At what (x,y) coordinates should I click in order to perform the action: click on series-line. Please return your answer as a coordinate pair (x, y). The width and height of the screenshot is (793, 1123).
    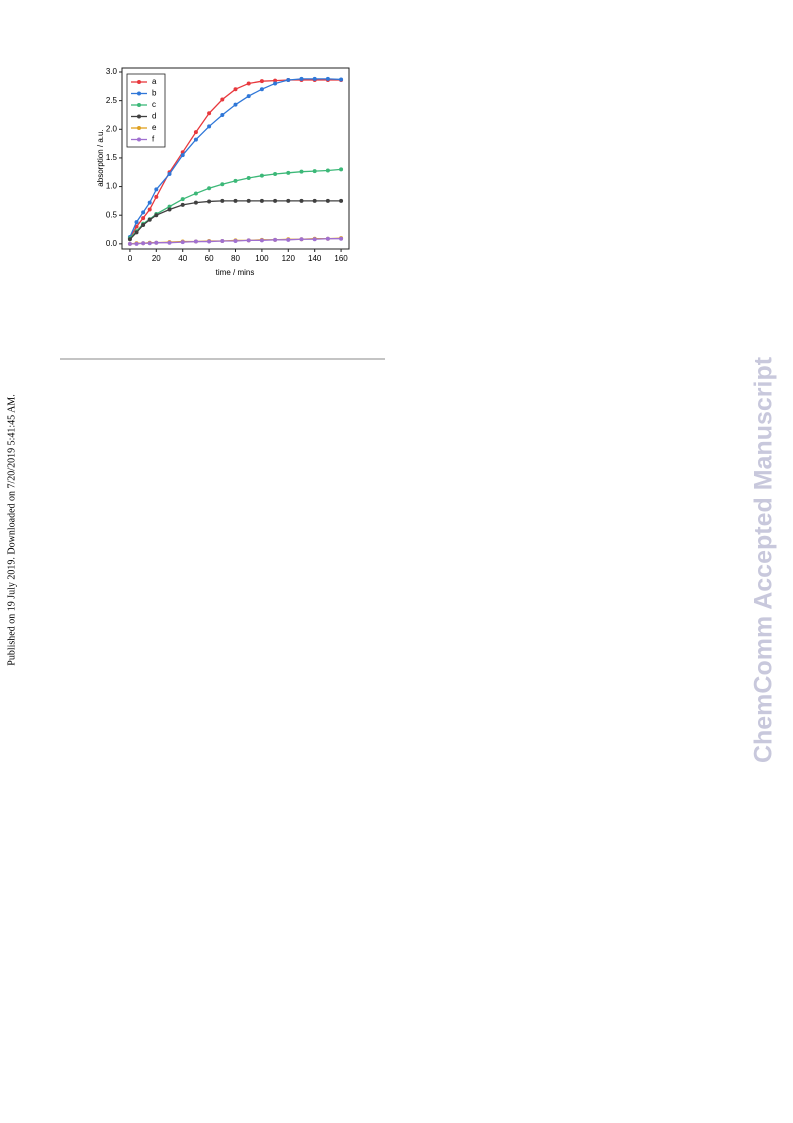
    Looking at the image, I should click on (235, 220).